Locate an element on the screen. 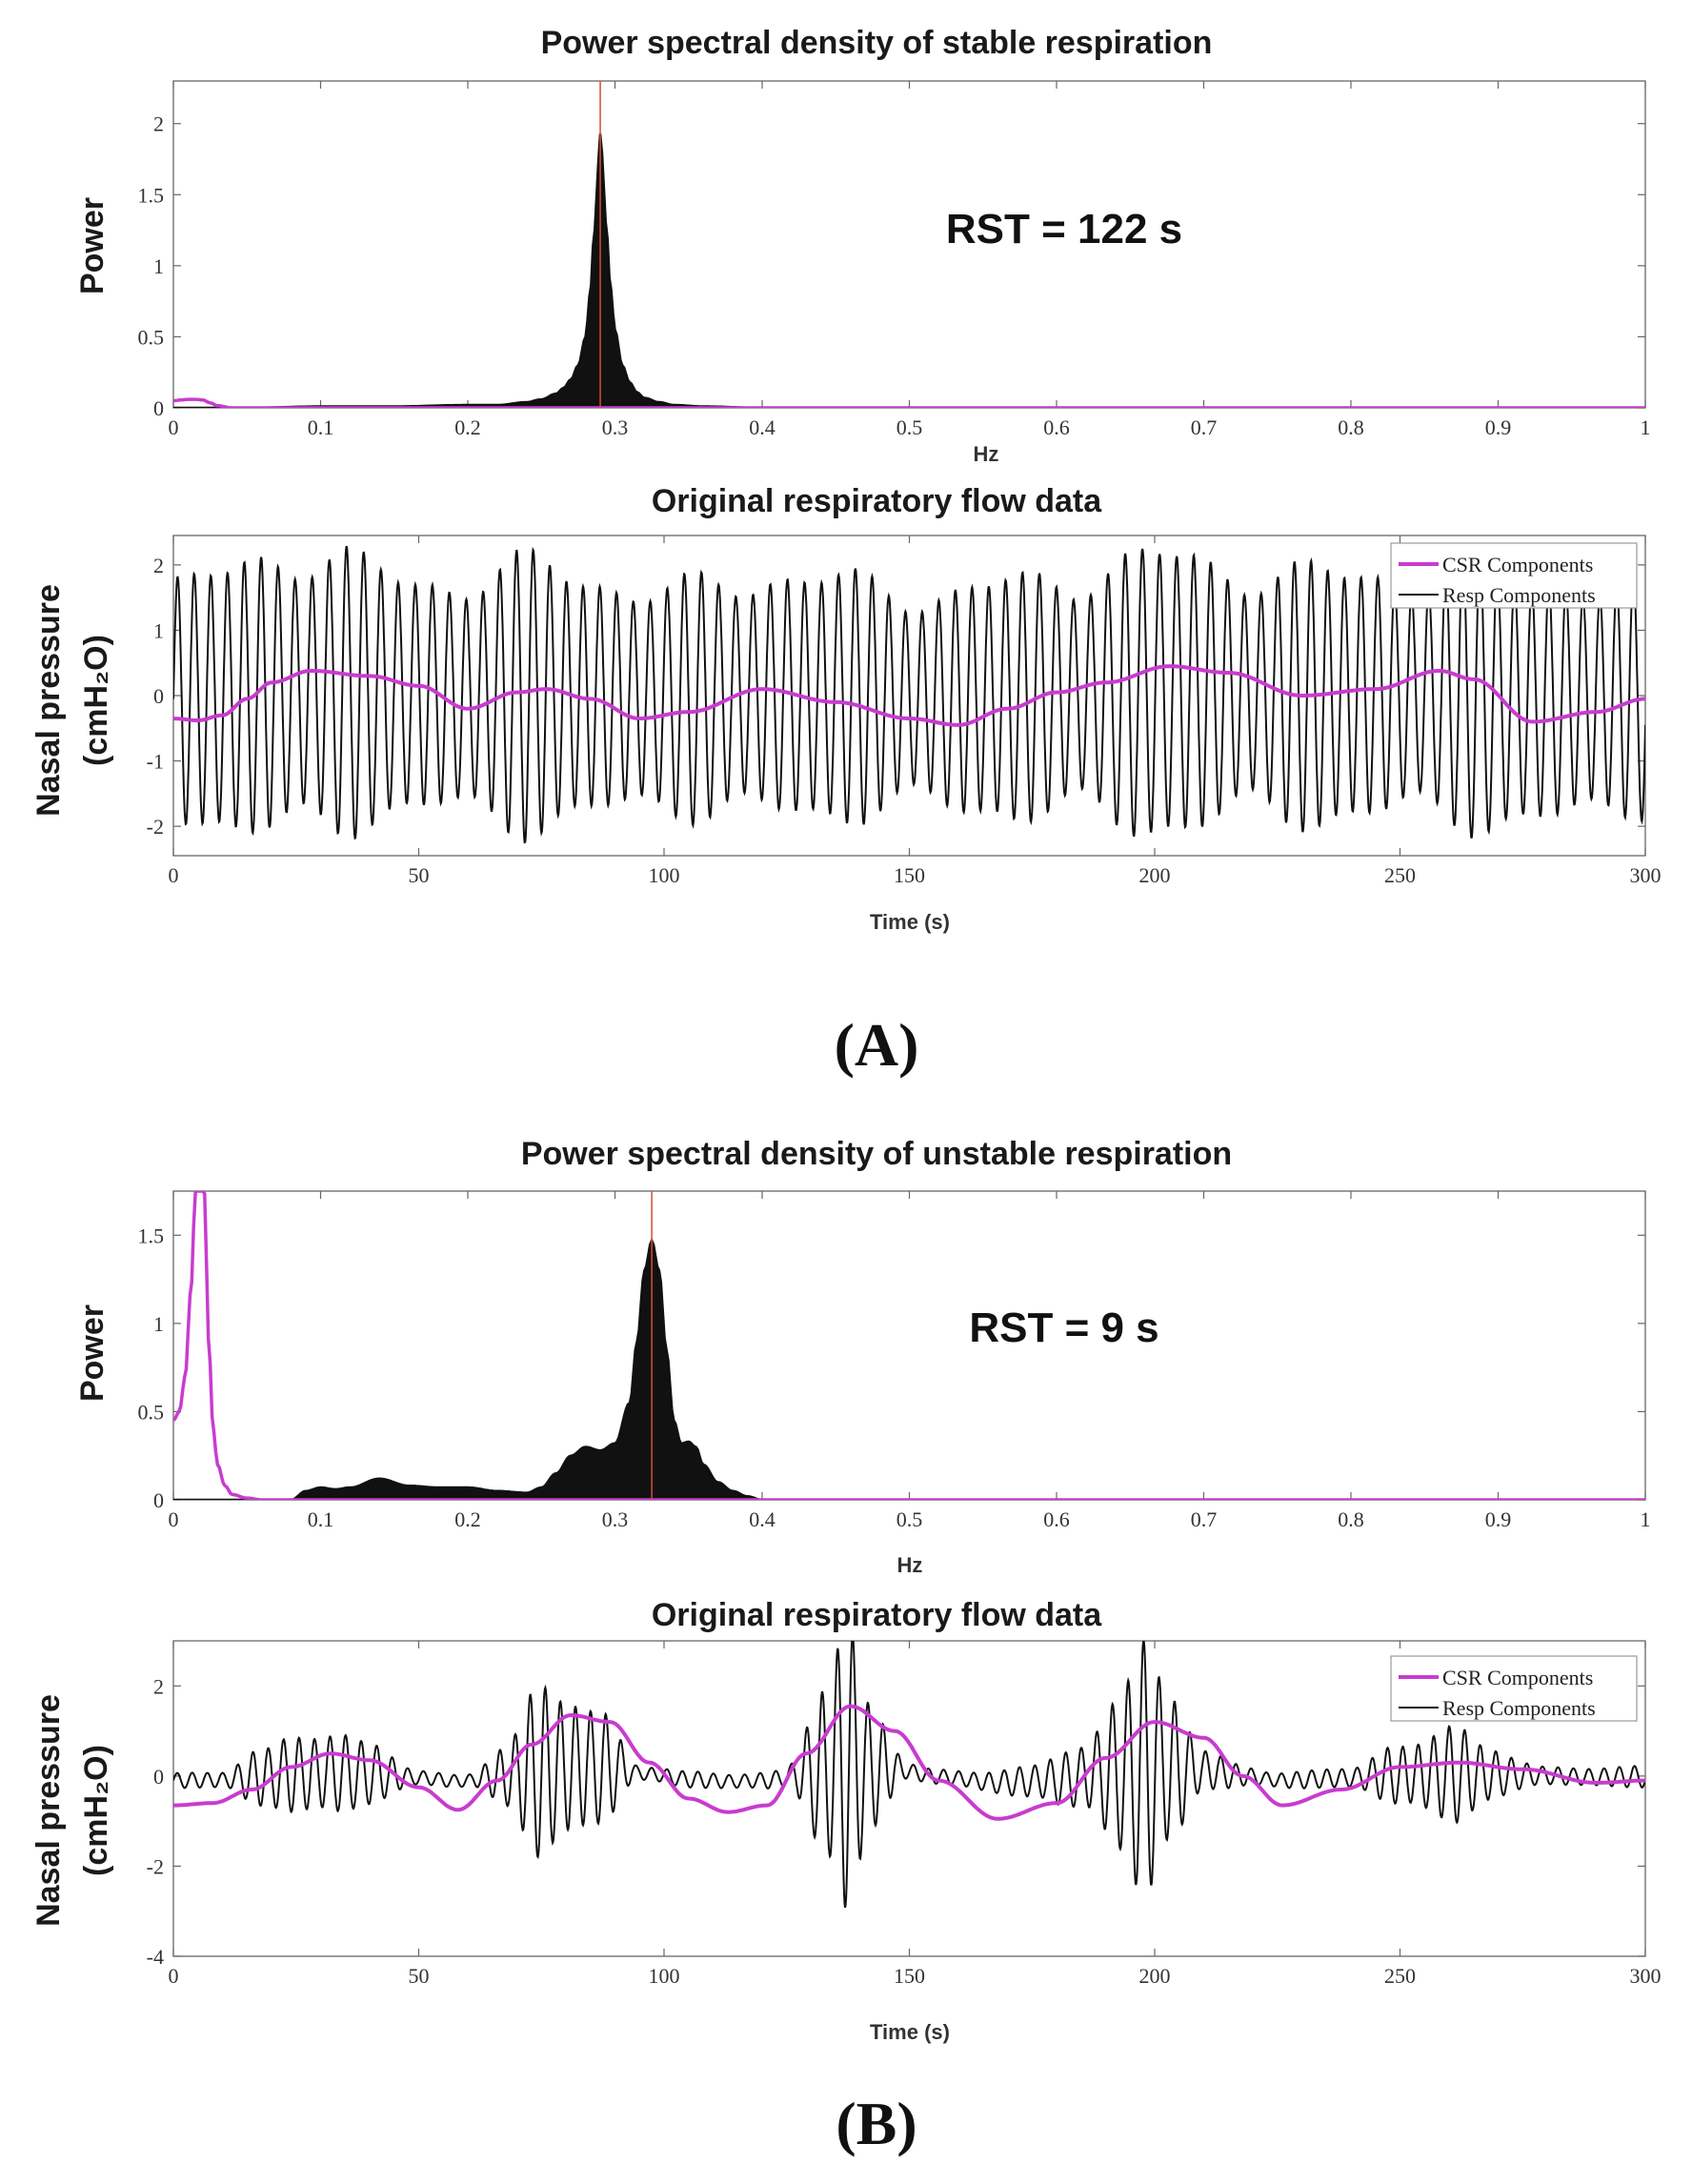 This screenshot has height=2184, width=1692. rst-annotation: RST = 122 s is located at coordinates (1064, 229).